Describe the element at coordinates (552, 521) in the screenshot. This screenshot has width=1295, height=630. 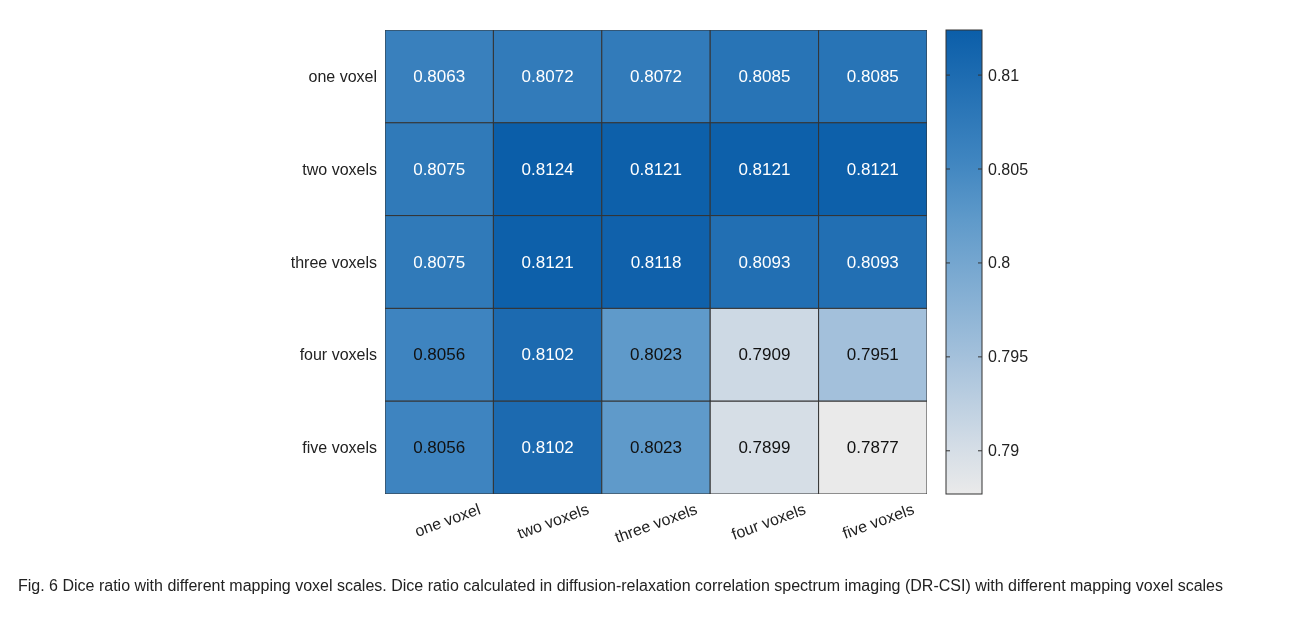
I see `x-tick-label: two voxels` at that location.